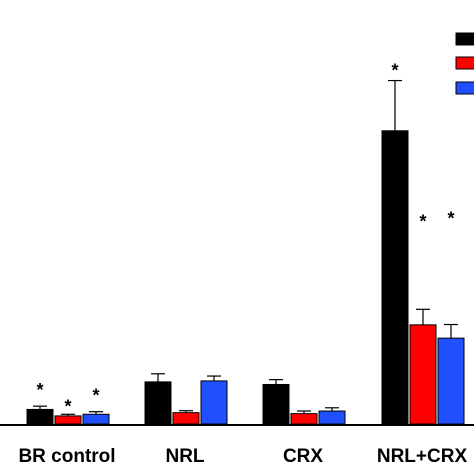 The width and height of the screenshot is (474, 474). What do you see at coordinates (394, 71) in the screenshot?
I see `significance-star-3: *` at bounding box center [394, 71].